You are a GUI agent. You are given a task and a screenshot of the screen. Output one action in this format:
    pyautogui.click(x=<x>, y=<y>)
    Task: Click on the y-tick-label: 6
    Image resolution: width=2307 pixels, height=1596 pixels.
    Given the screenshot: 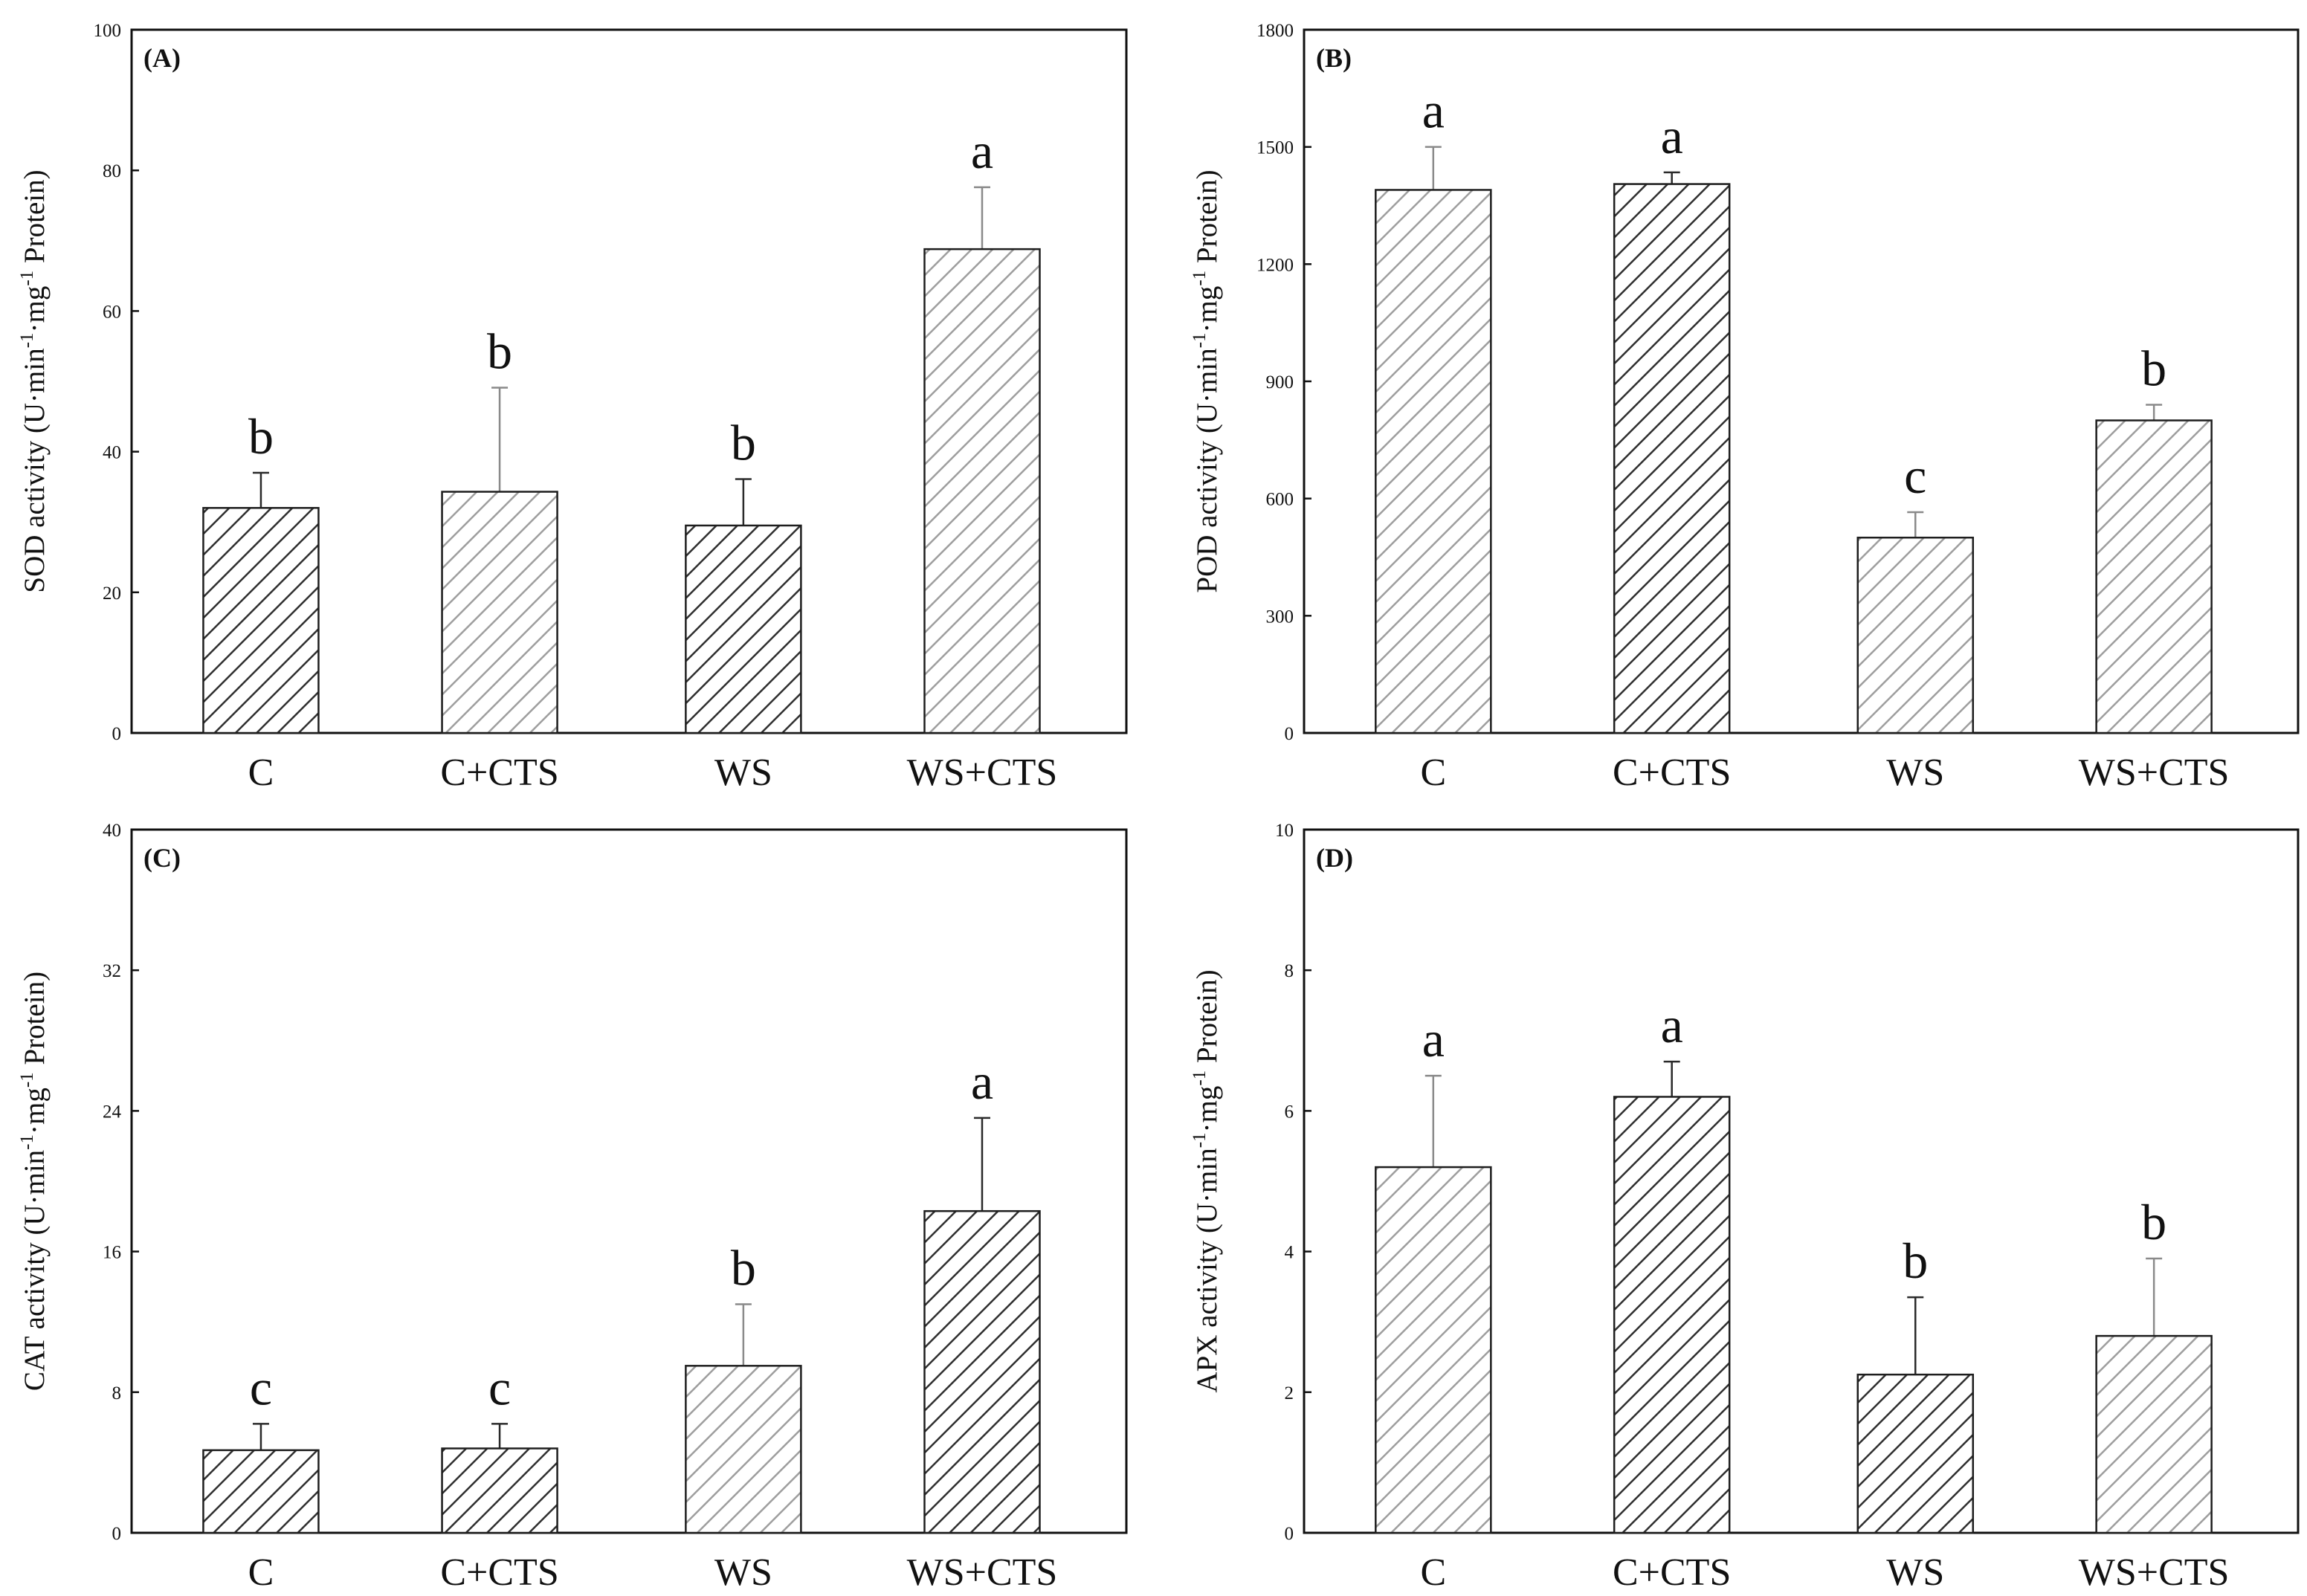 What is the action you would take?
    pyautogui.click(x=1289, y=1112)
    